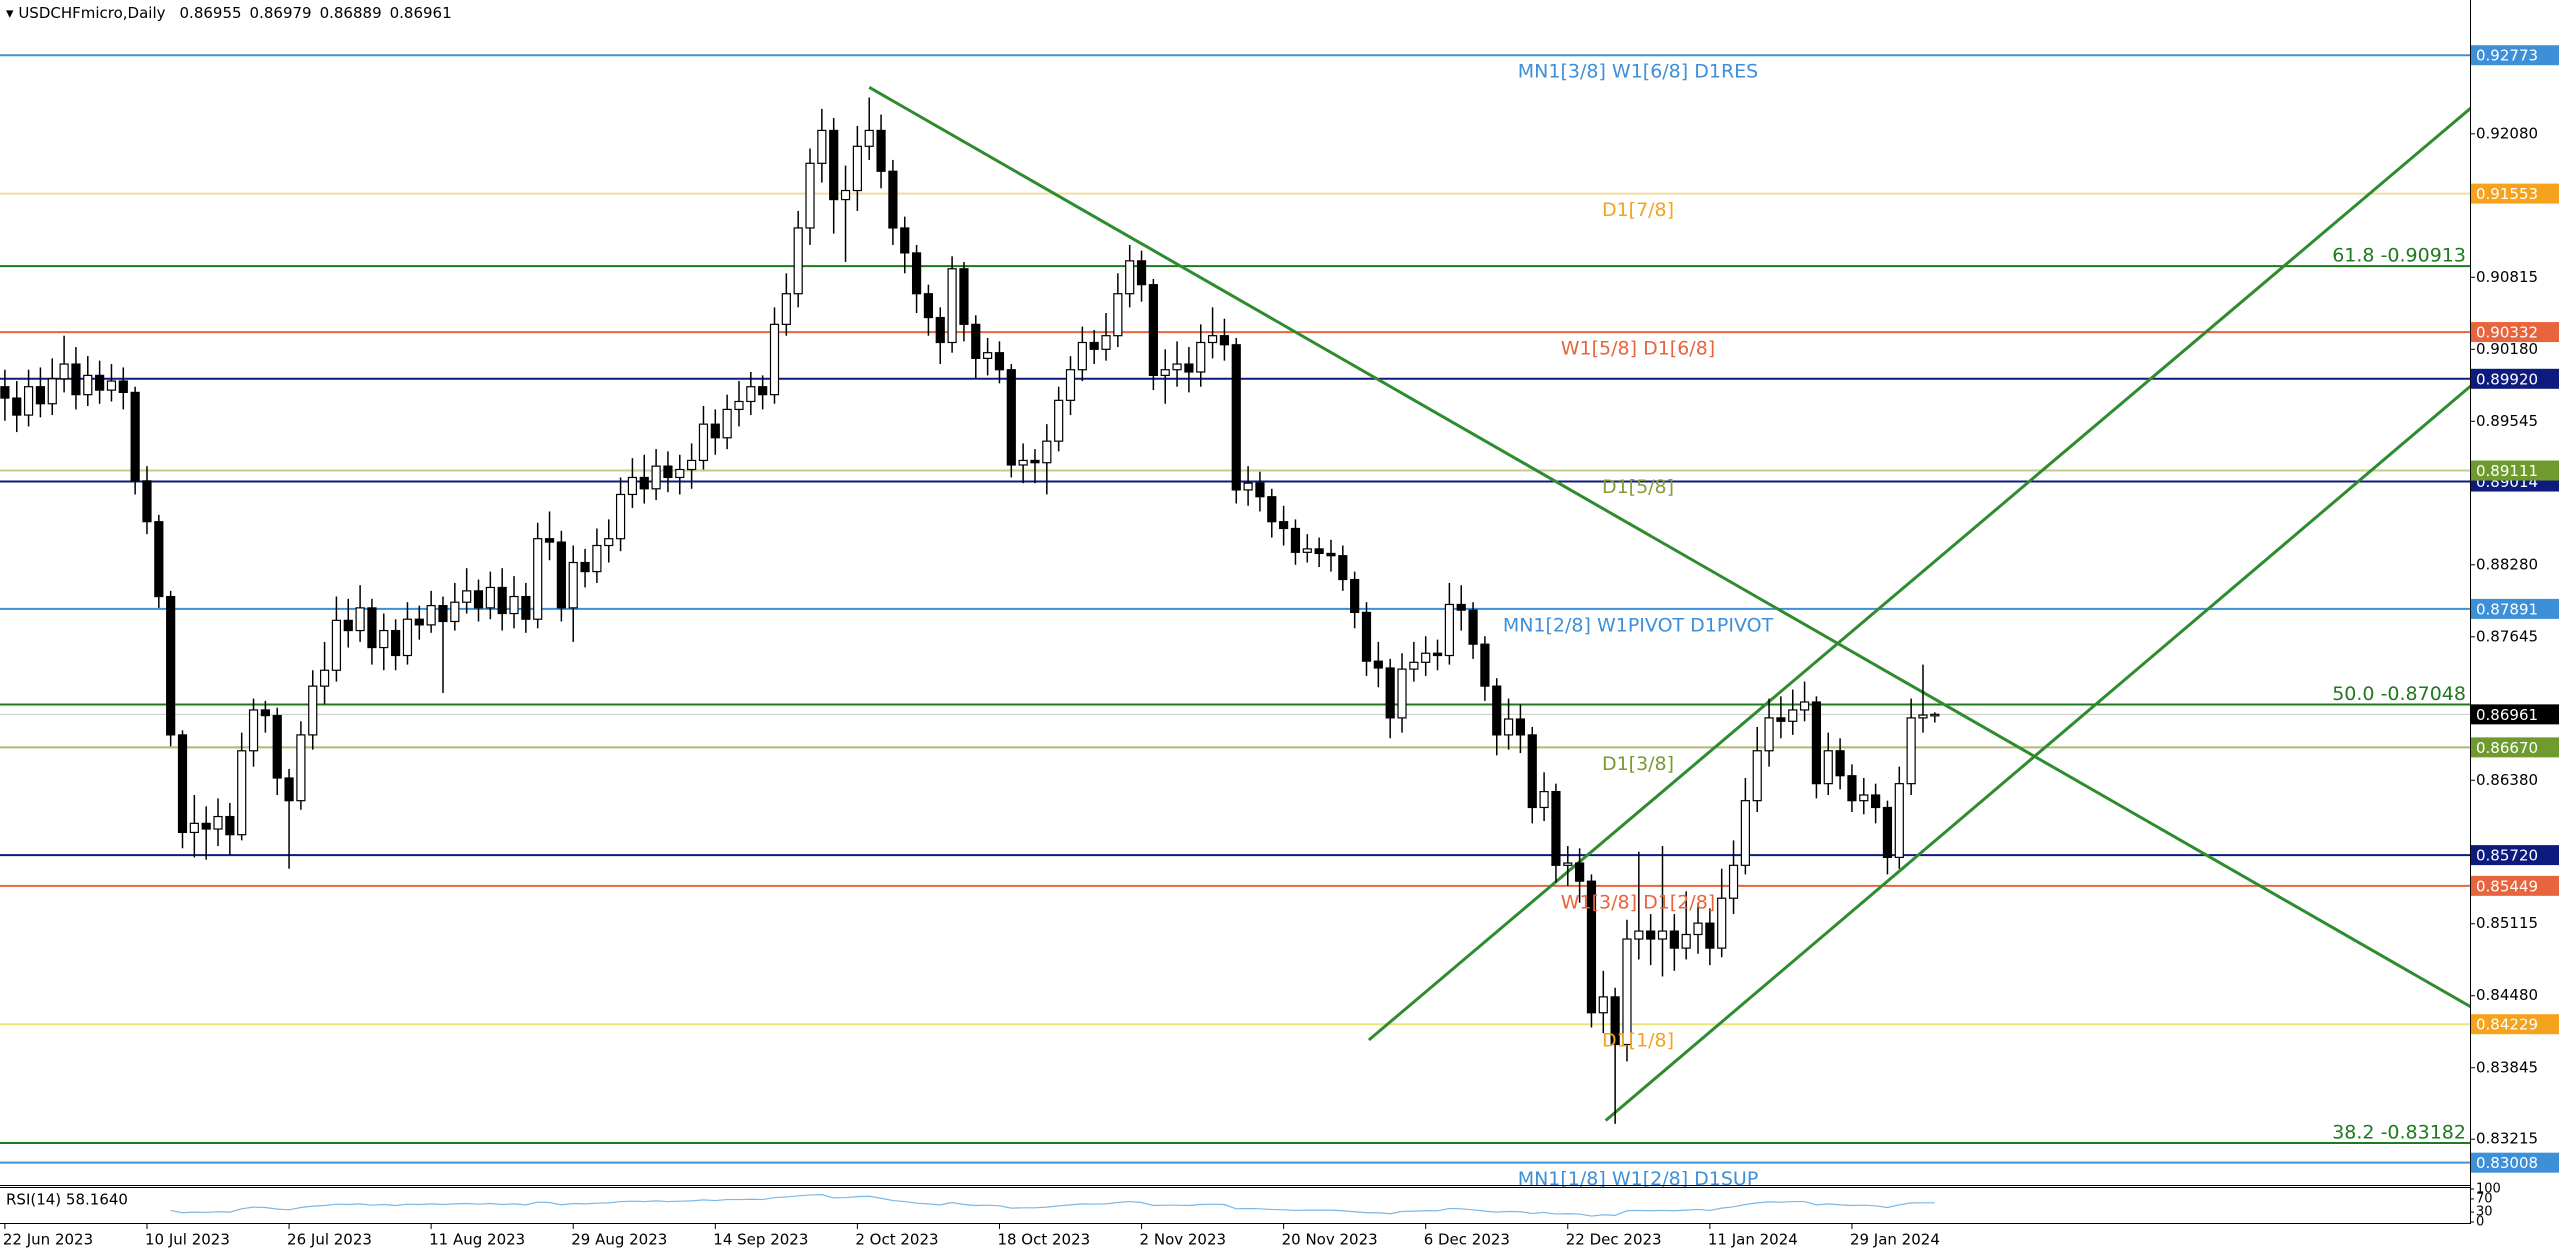 This screenshot has width=2560, height=1253. Describe the element at coordinates (1638, 902) in the screenshot. I see `level-label: W1[3/8] D1[2/8]` at that location.